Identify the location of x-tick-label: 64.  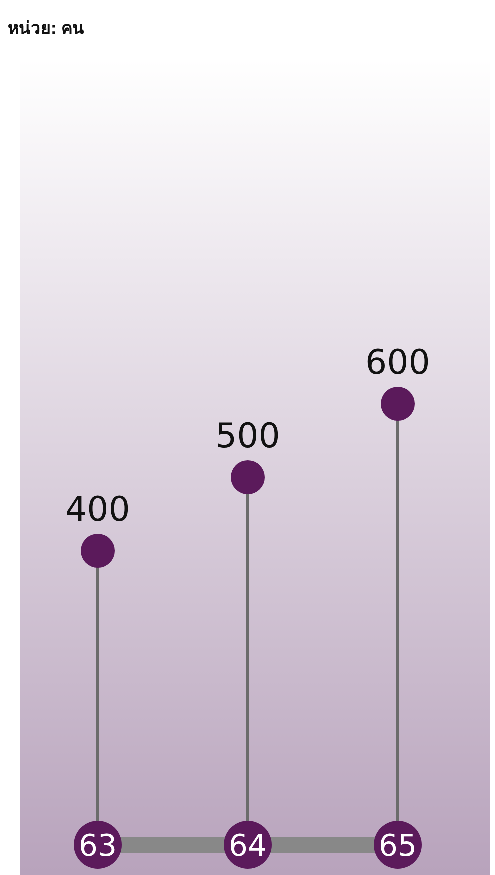
(248, 846).